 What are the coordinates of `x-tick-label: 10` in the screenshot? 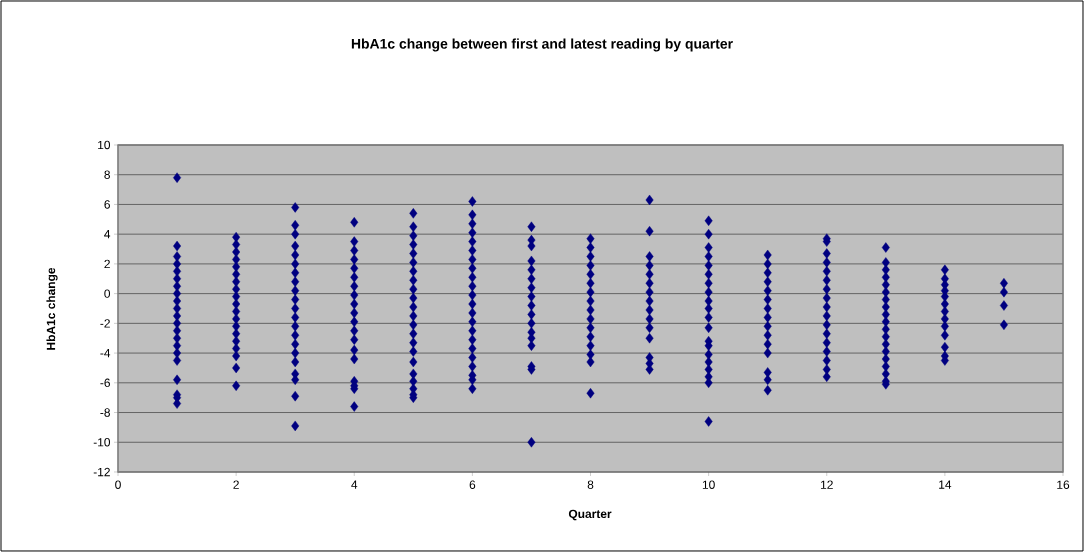 It's located at (708, 484).